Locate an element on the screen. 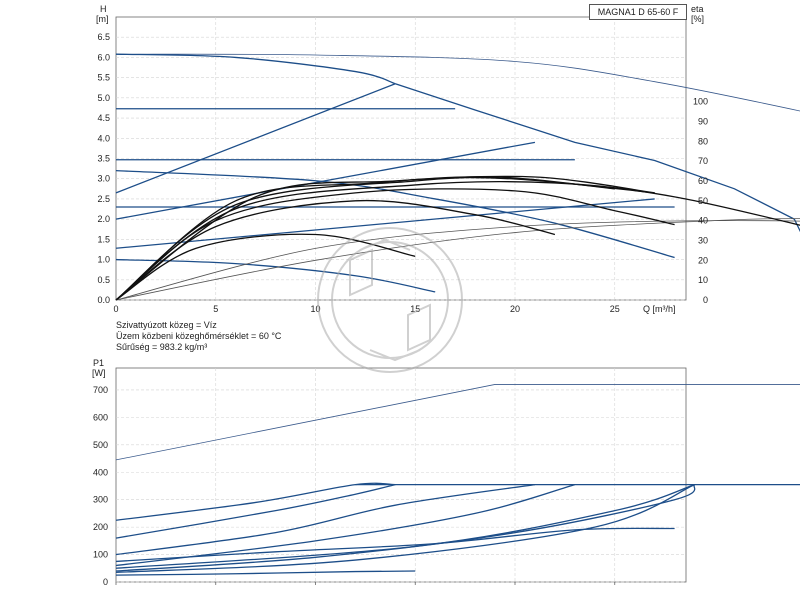 The image size is (800, 600). medium-line-3: Sűrűség = 983.2 kg/m³ is located at coordinates (162, 347).